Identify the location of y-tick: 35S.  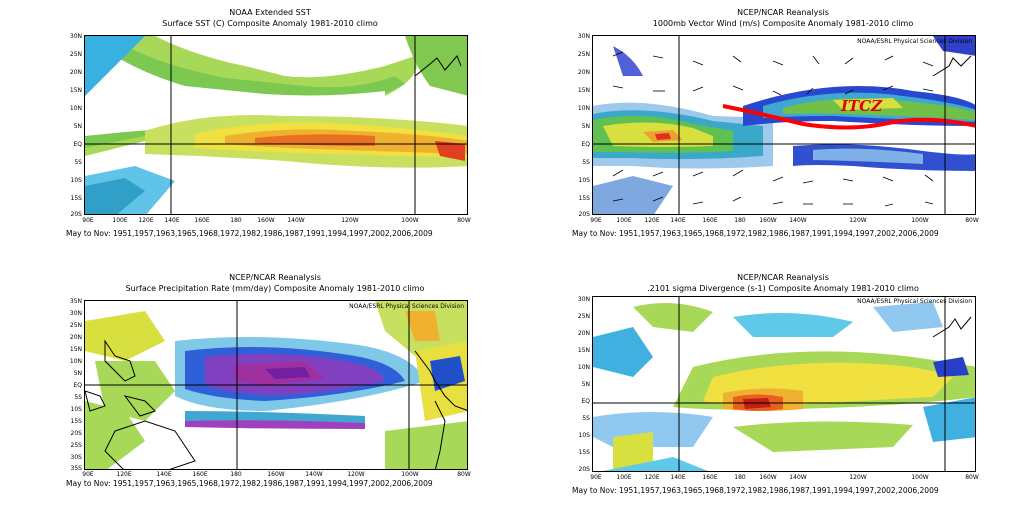
(76, 468).